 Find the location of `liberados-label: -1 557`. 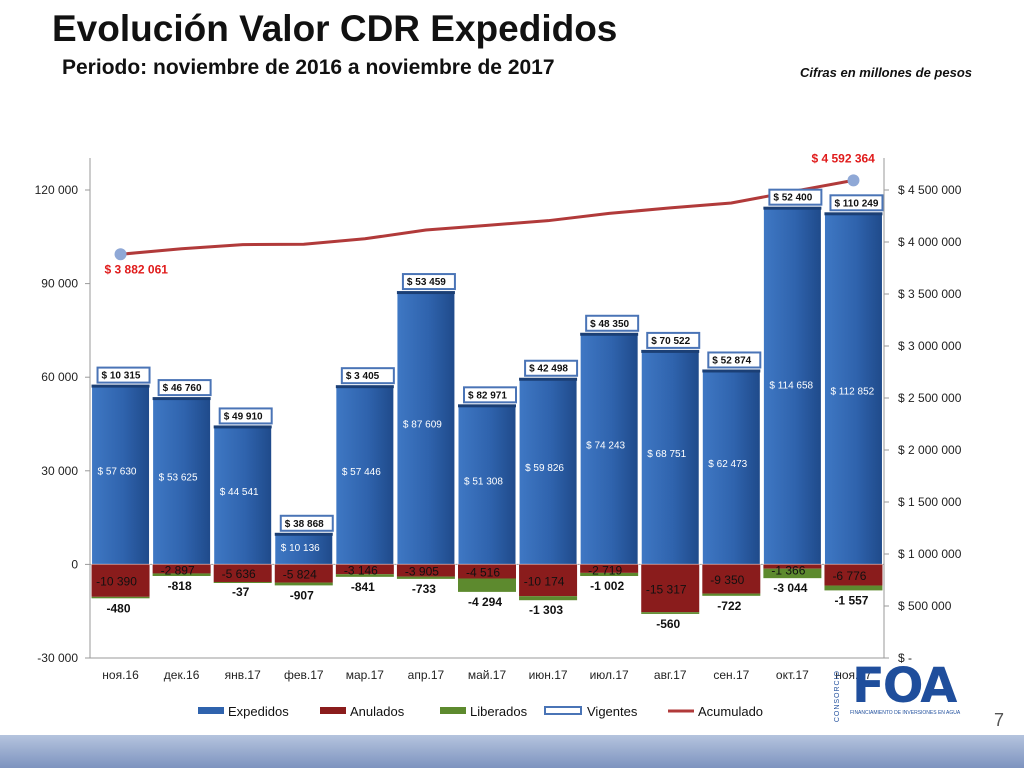

liberados-label: -1 557 is located at coordinates (851, 600).